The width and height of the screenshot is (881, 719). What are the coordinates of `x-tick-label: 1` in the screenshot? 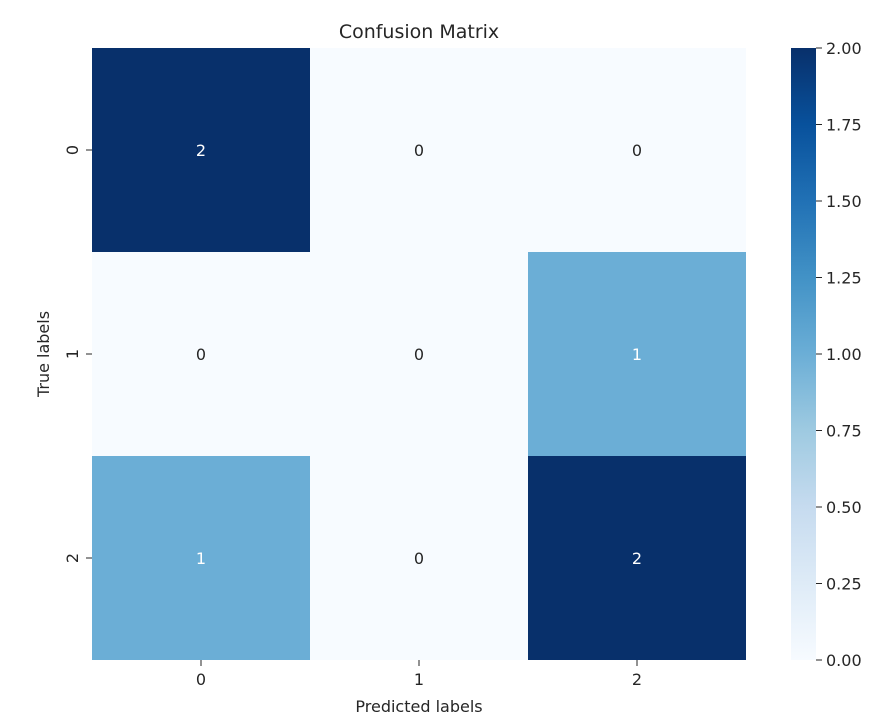 It's located at (419, 679).